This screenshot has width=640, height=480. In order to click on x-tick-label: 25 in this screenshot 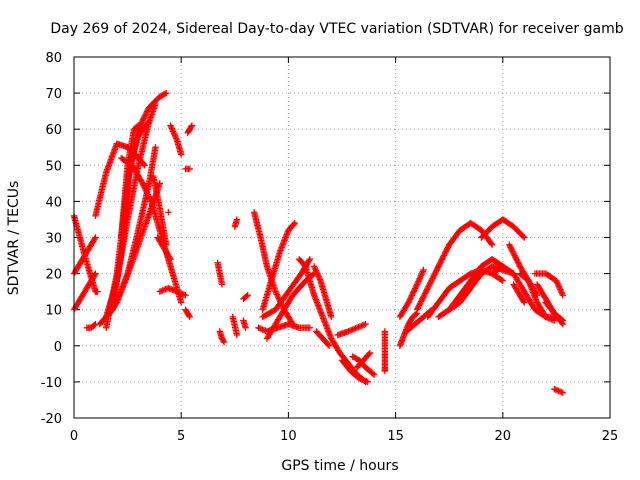, I will do `click(610, 436)`.